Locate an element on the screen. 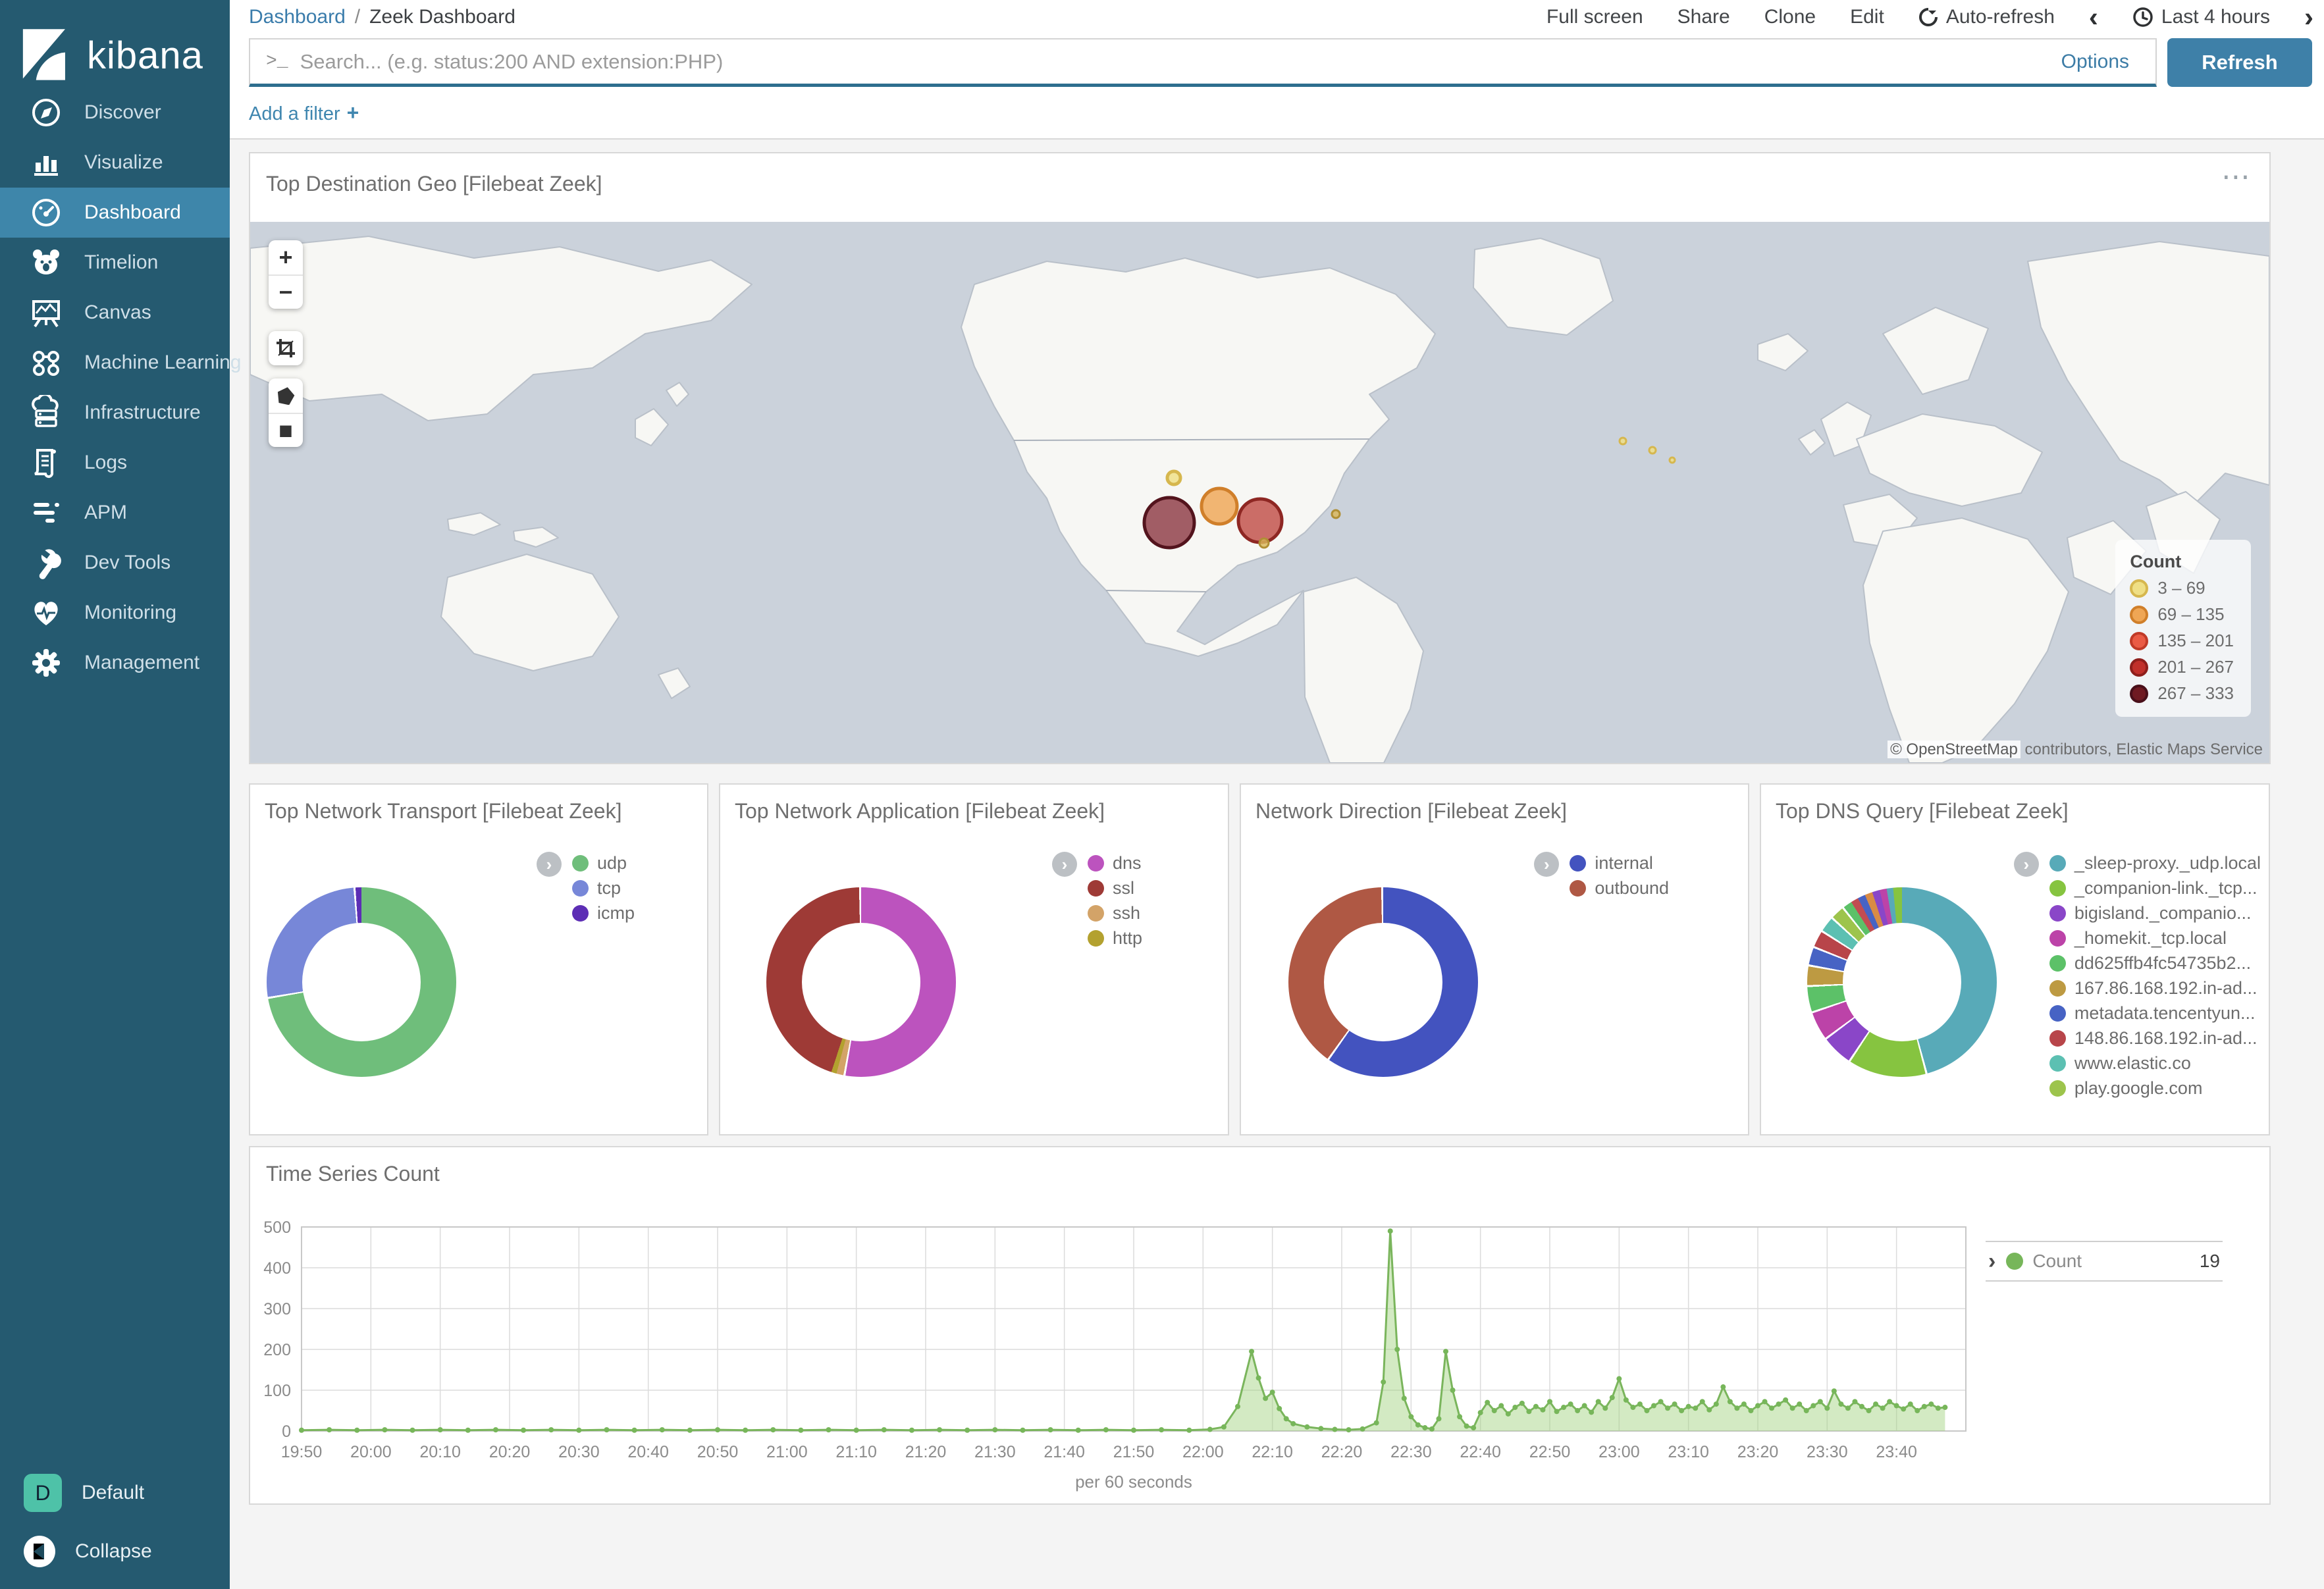 The width and height of the screenshot is (2324, 1589). add-filter-button: Add a filter + is located at coordinates (304, 112).